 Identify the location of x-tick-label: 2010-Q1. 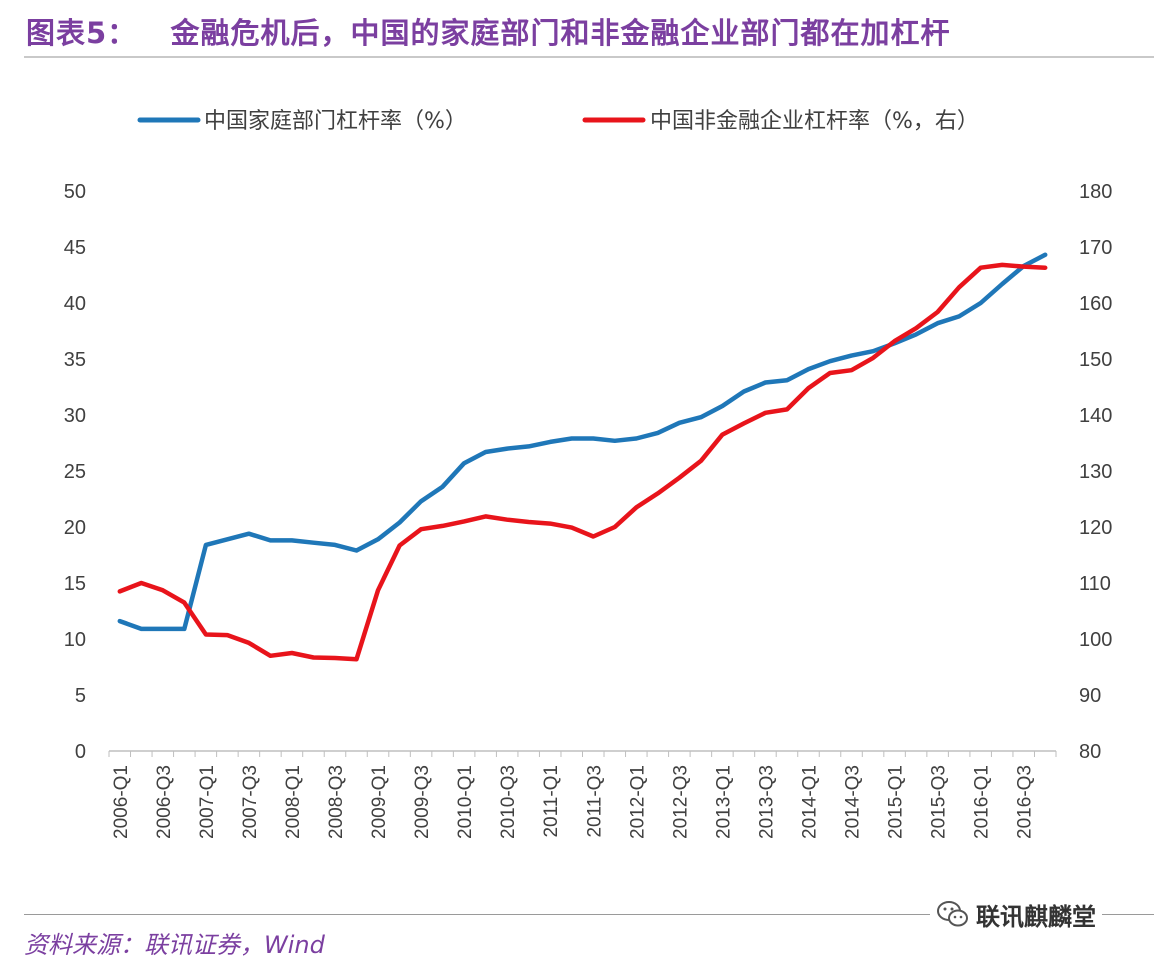
(465, 802).